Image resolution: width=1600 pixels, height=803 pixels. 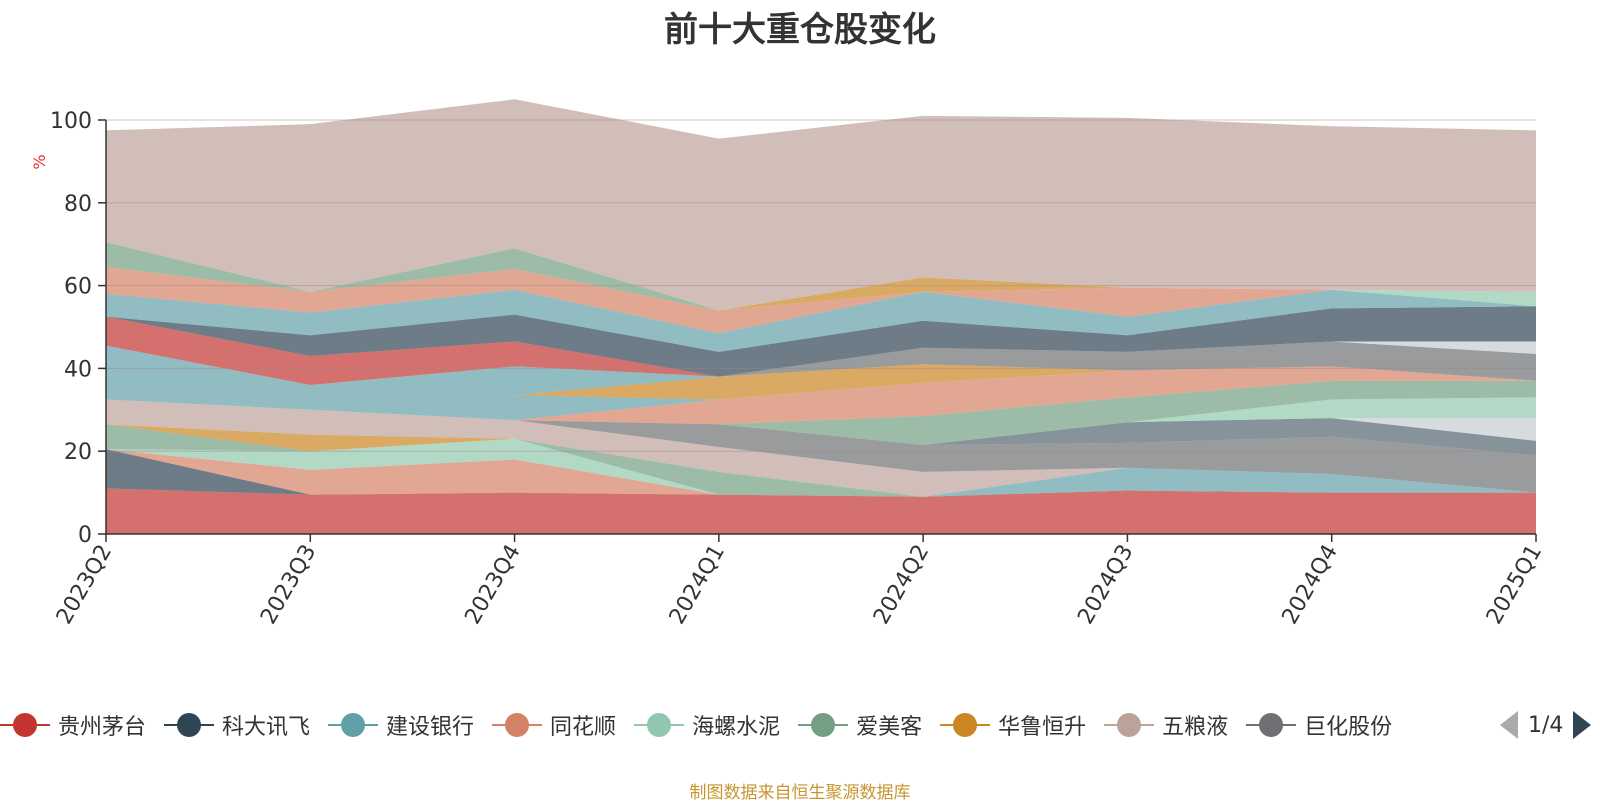 What do you see at coordinates (889, 727) in the screenshot?
I see `legend-label: 爱美客` at bounding box center [889, 727].